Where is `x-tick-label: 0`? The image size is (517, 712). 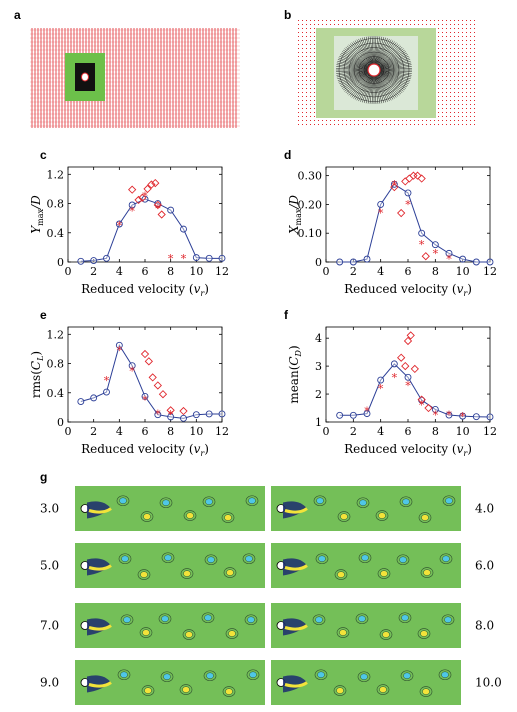 x-tick-label: 0 is located at coordinates (326, 431).